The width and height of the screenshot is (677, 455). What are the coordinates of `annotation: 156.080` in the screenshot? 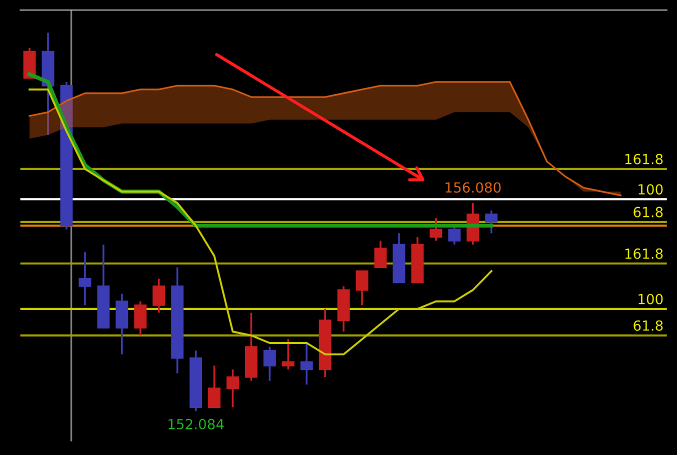 It's located at (473, 187).